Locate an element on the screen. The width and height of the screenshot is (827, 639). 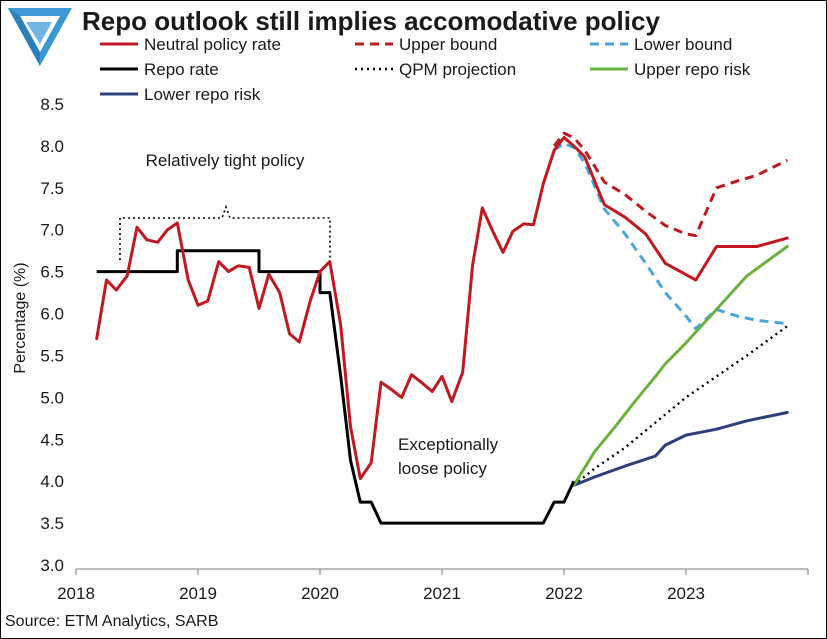
legend-label-upper_risk: Upper repo risk is located at coordinates (692, 69).